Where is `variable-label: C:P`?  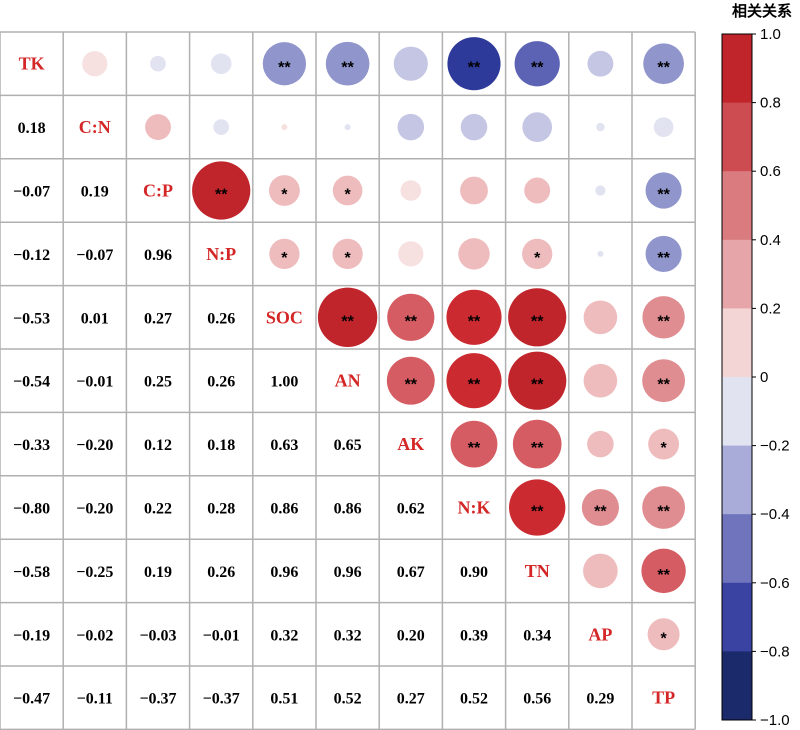
variable-label: C:P is located at coordinates (158, 191).